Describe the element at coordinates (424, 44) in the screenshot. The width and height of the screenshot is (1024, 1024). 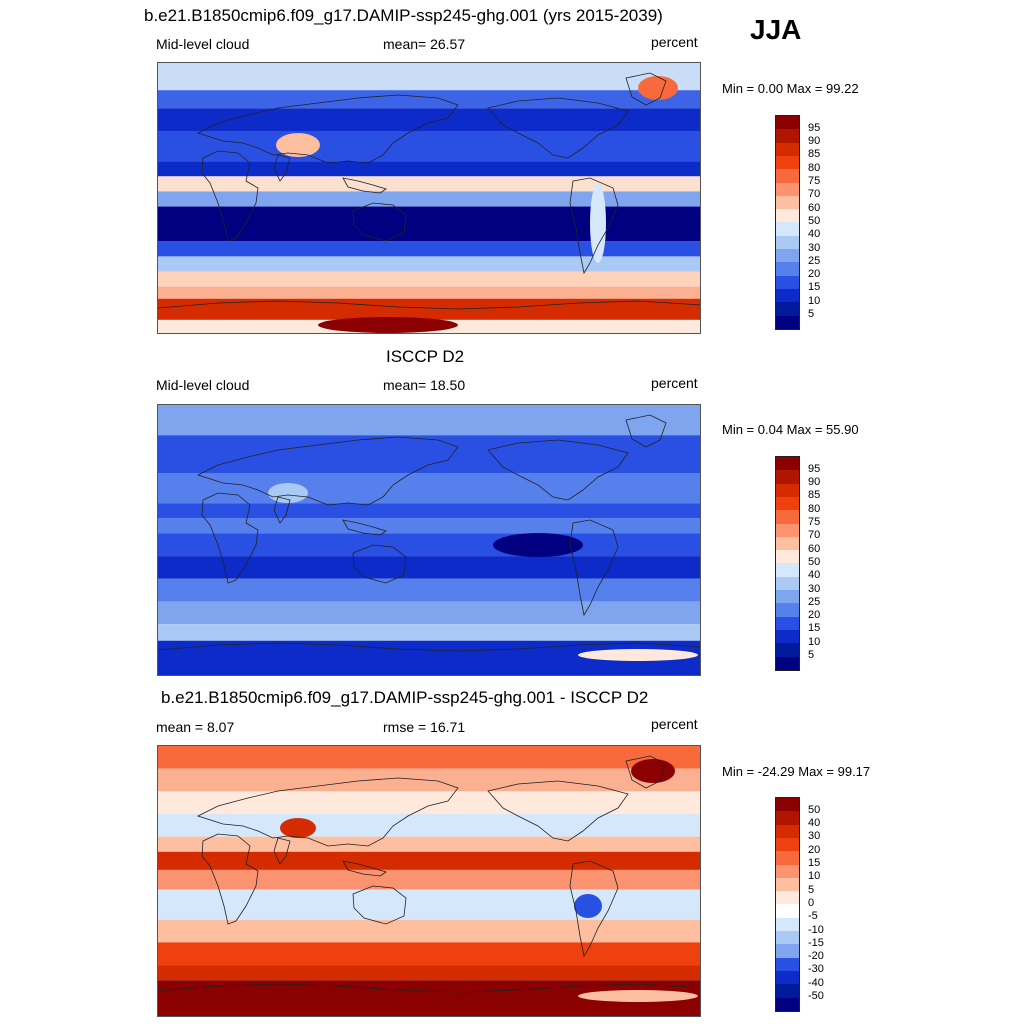
I see `panel-1-mean-label: mean= 26.57` at that location.